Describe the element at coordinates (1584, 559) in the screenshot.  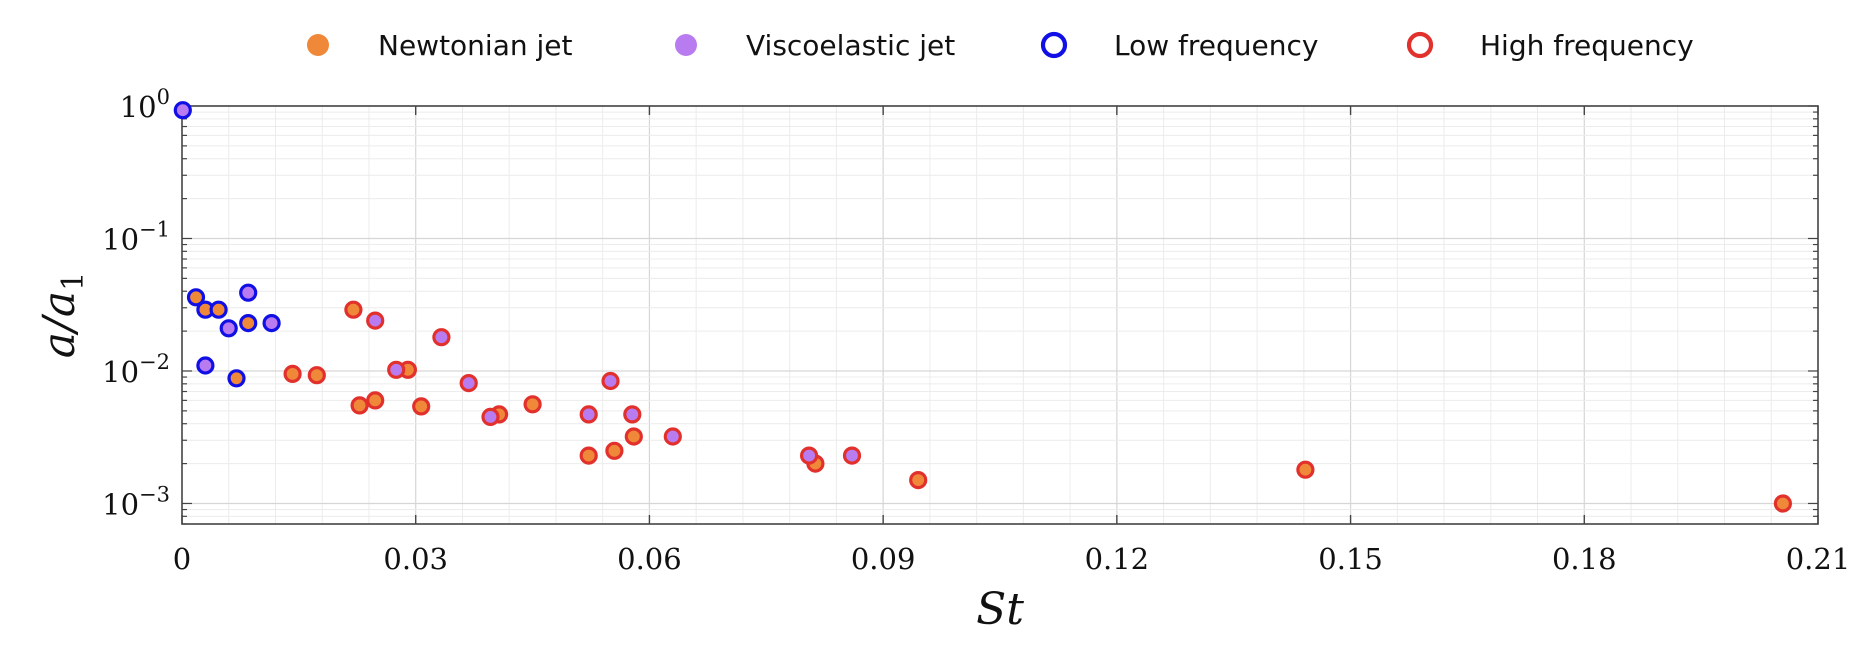
I see `x-tick-label: 0.18` at that location.